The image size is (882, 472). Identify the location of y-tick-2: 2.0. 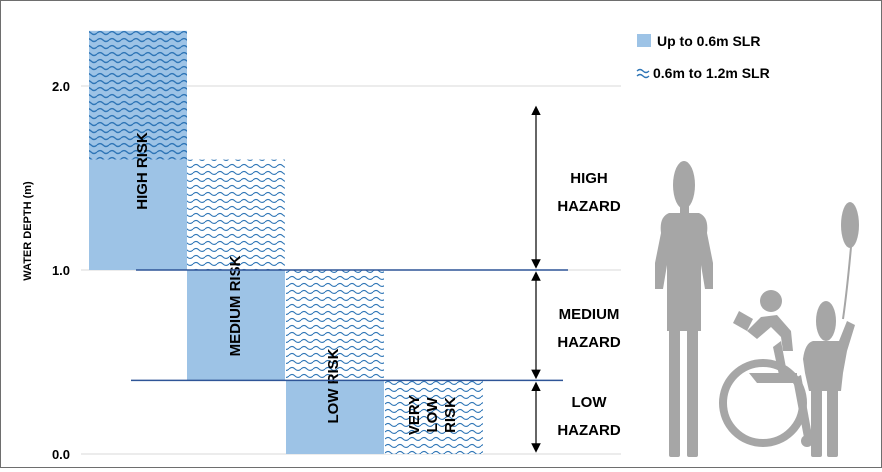
(61, 86).